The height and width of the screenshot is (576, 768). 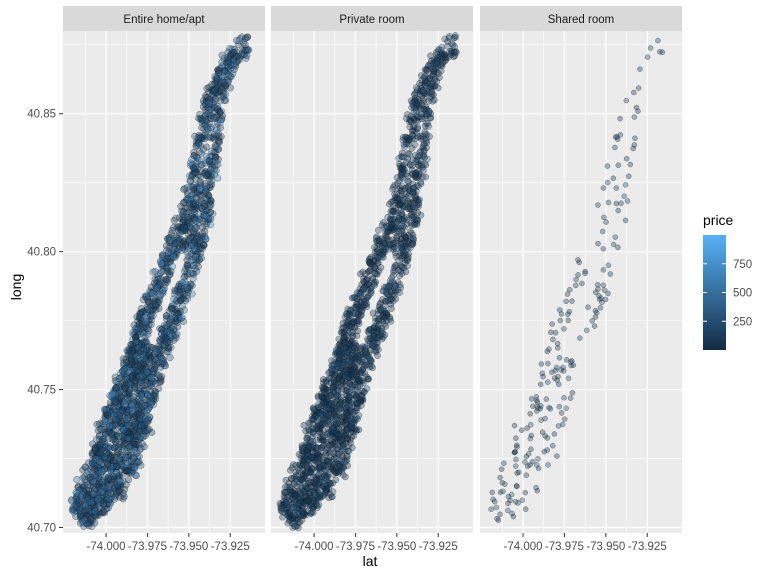 What do you see at coordinates (41, 115) in the screenshot?
I see `y-tick-label: 40.85` at bounding box center [41, 115].